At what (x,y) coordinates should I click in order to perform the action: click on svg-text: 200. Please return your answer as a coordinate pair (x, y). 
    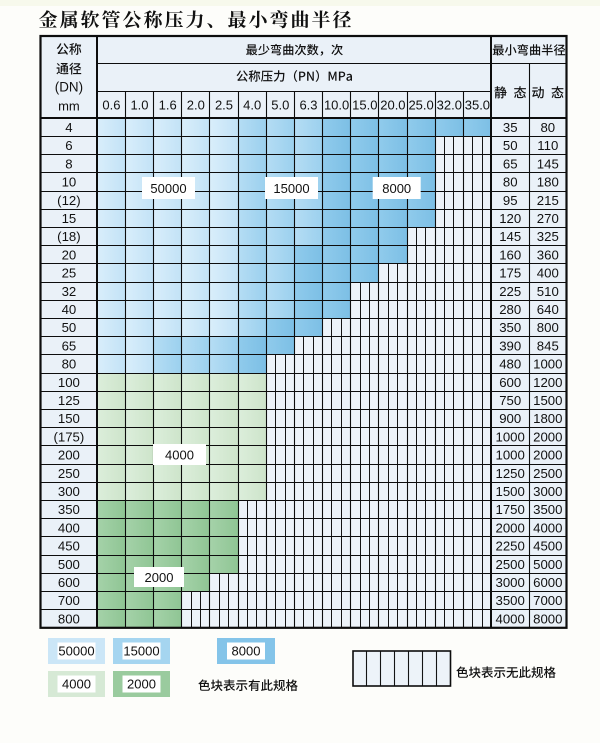
    Looking at the image, I should click on (69, 455).